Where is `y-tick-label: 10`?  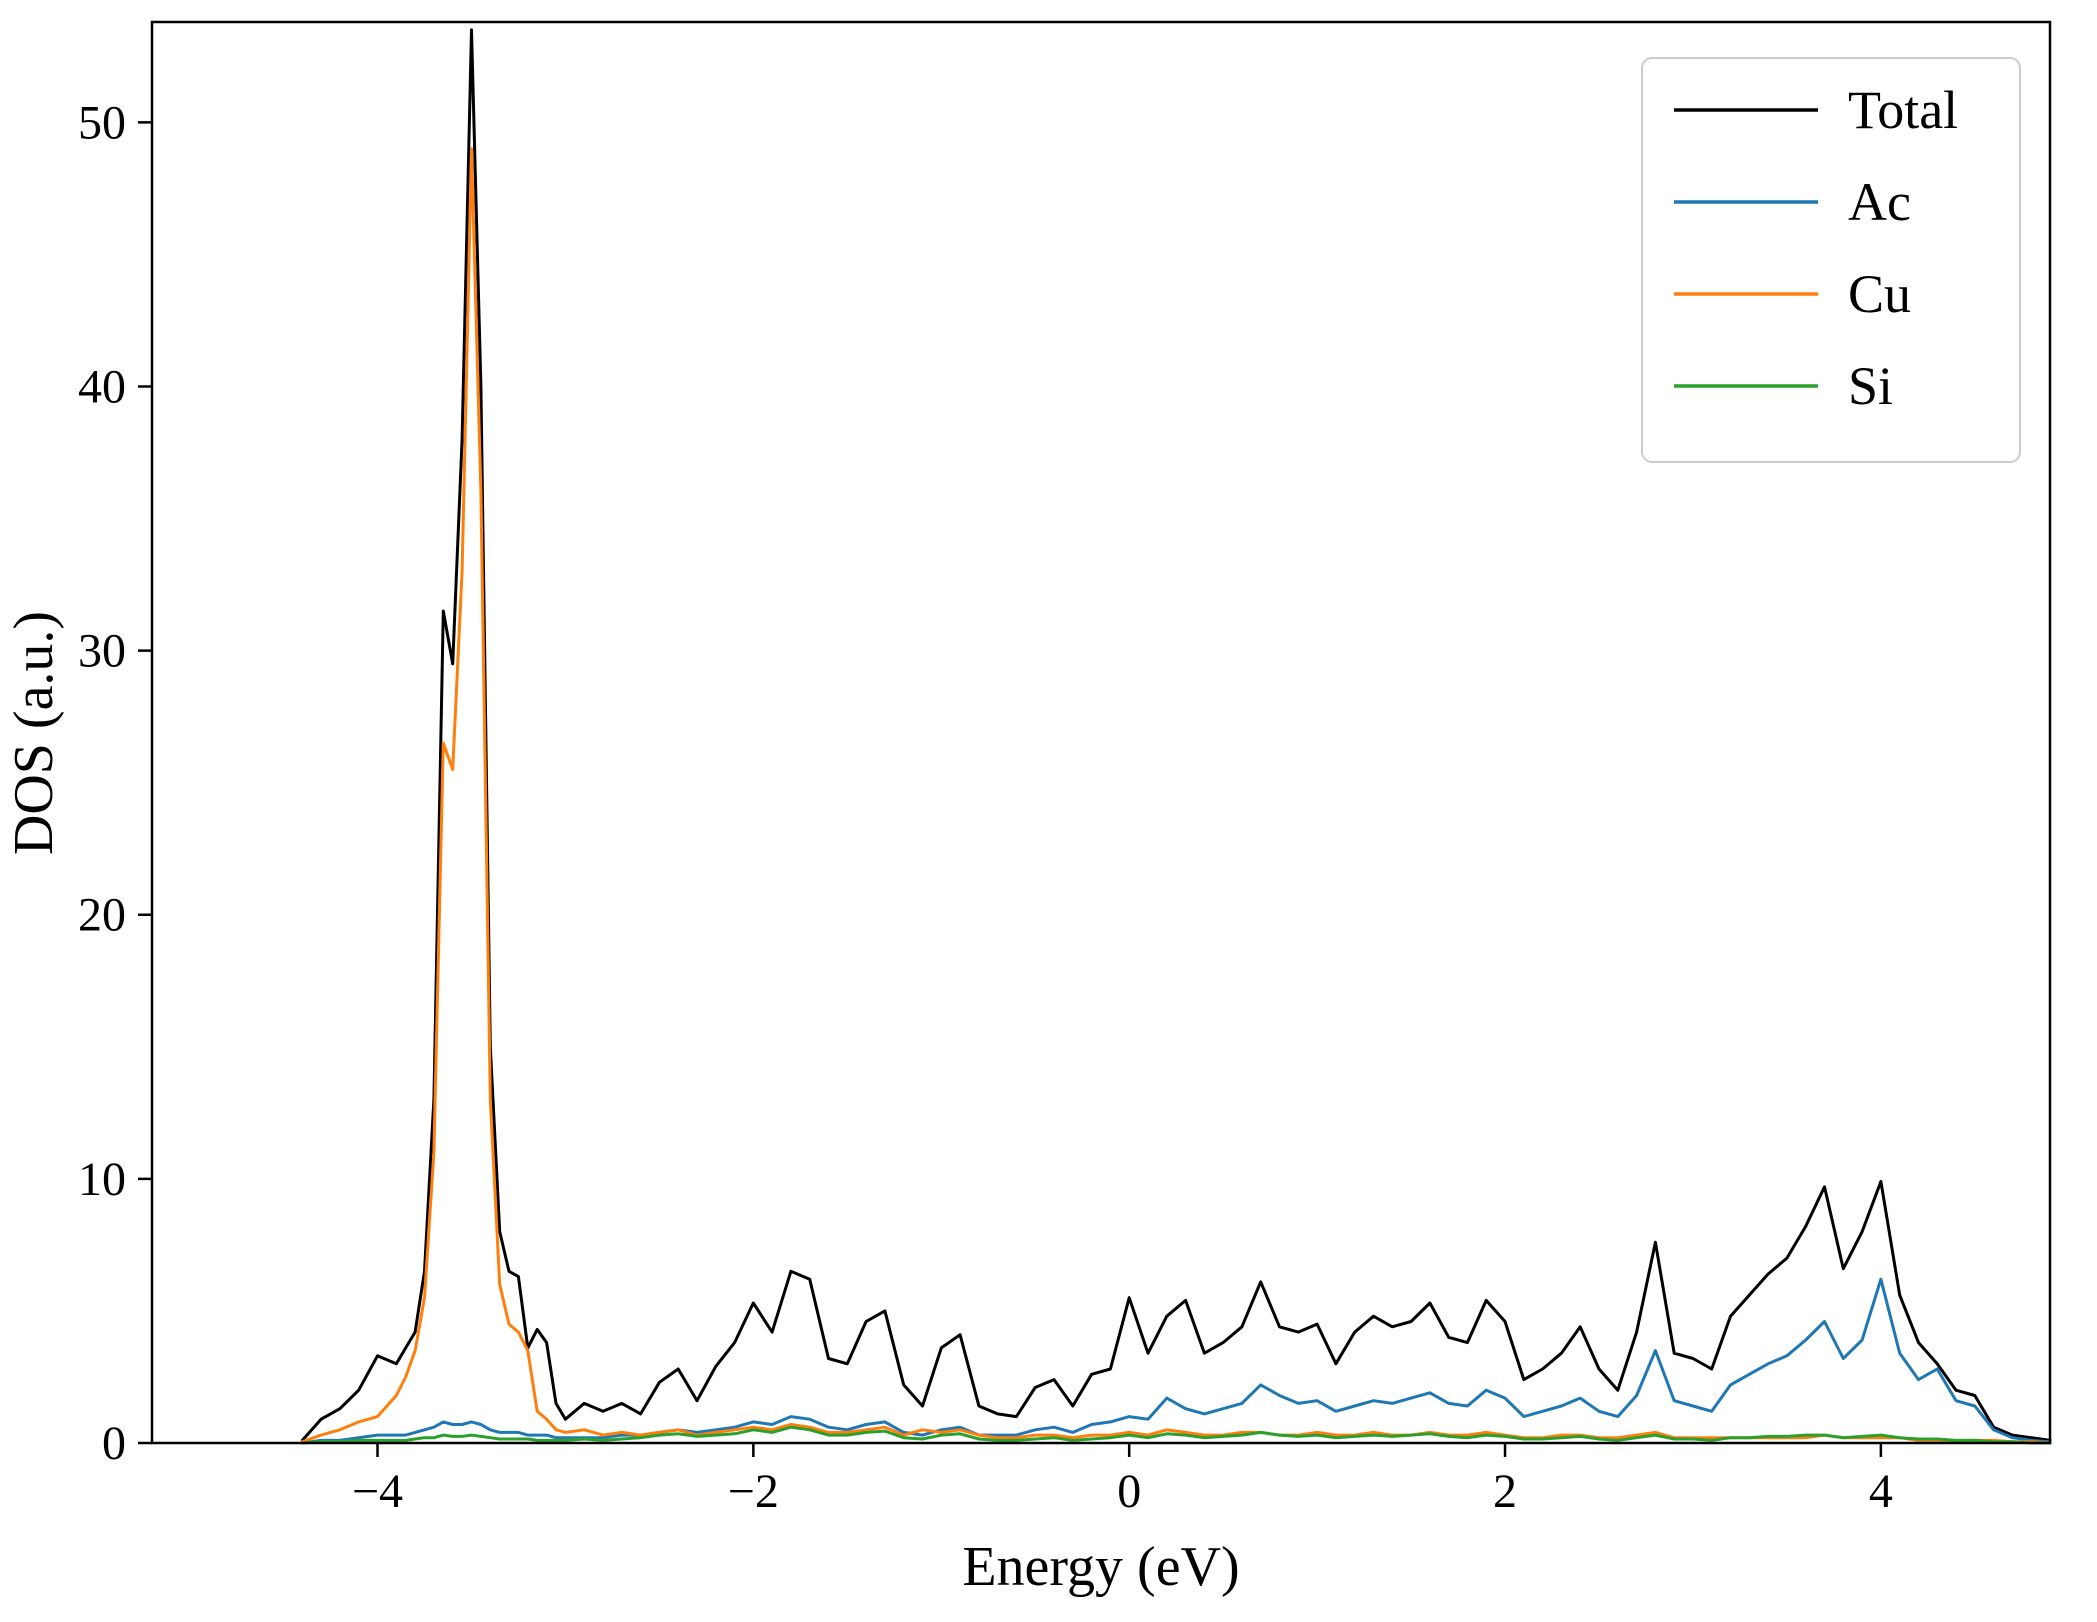
y-tick-label: 10 is located at coordinates (102, 1179).